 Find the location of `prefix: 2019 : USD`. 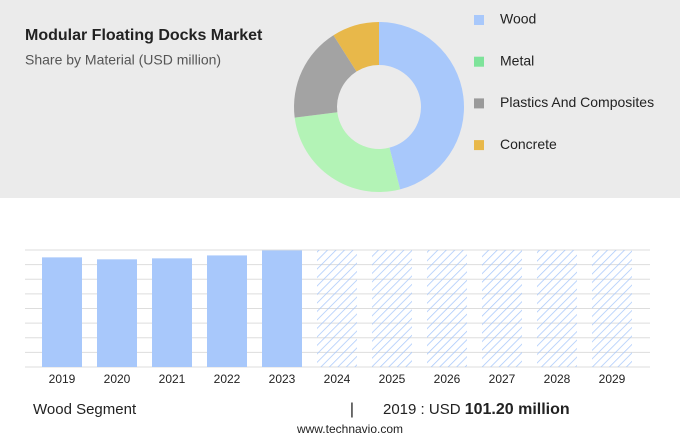

prefix: 2019 : USD is located at coordinates (422, 409).